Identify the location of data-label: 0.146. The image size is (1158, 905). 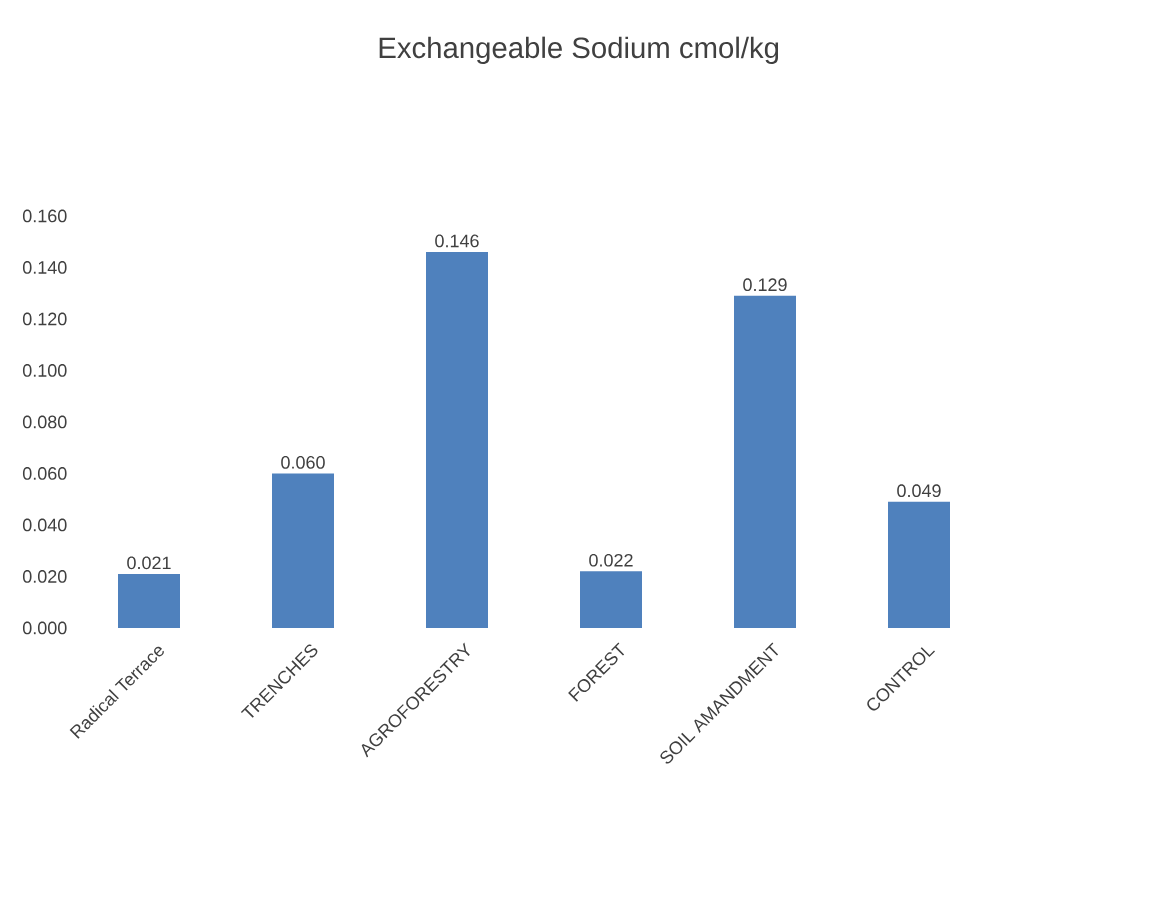
(457, 241).